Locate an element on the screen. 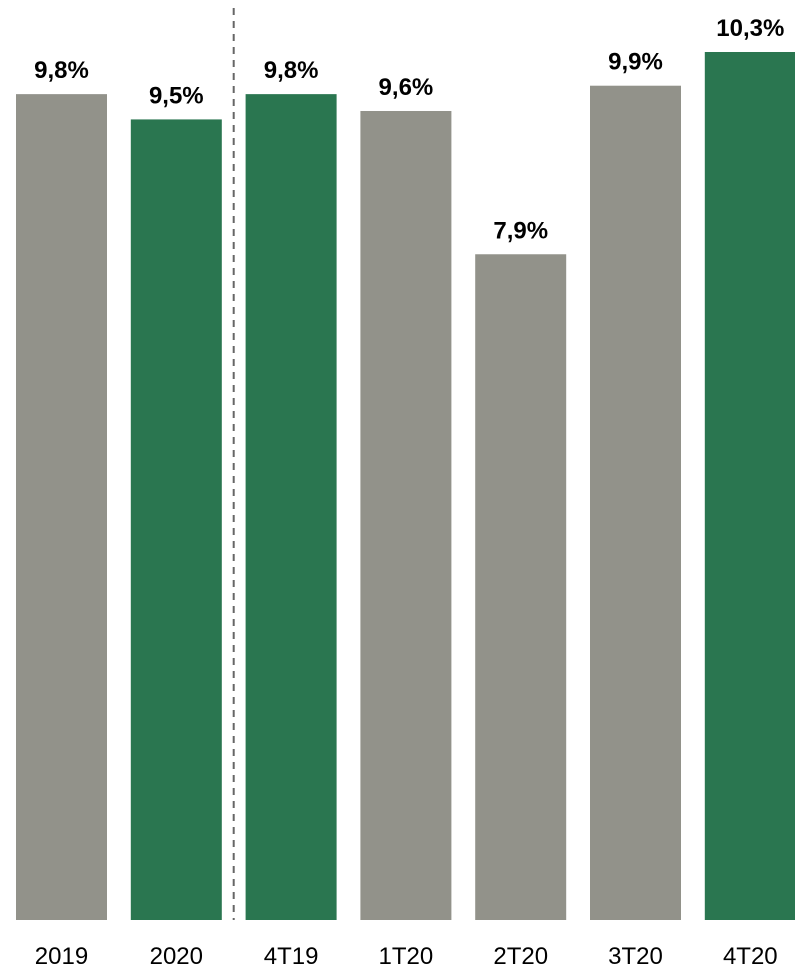 This screenshot has height=976, width=795. value-label: 7,9% is located at coordinates (520, 230).